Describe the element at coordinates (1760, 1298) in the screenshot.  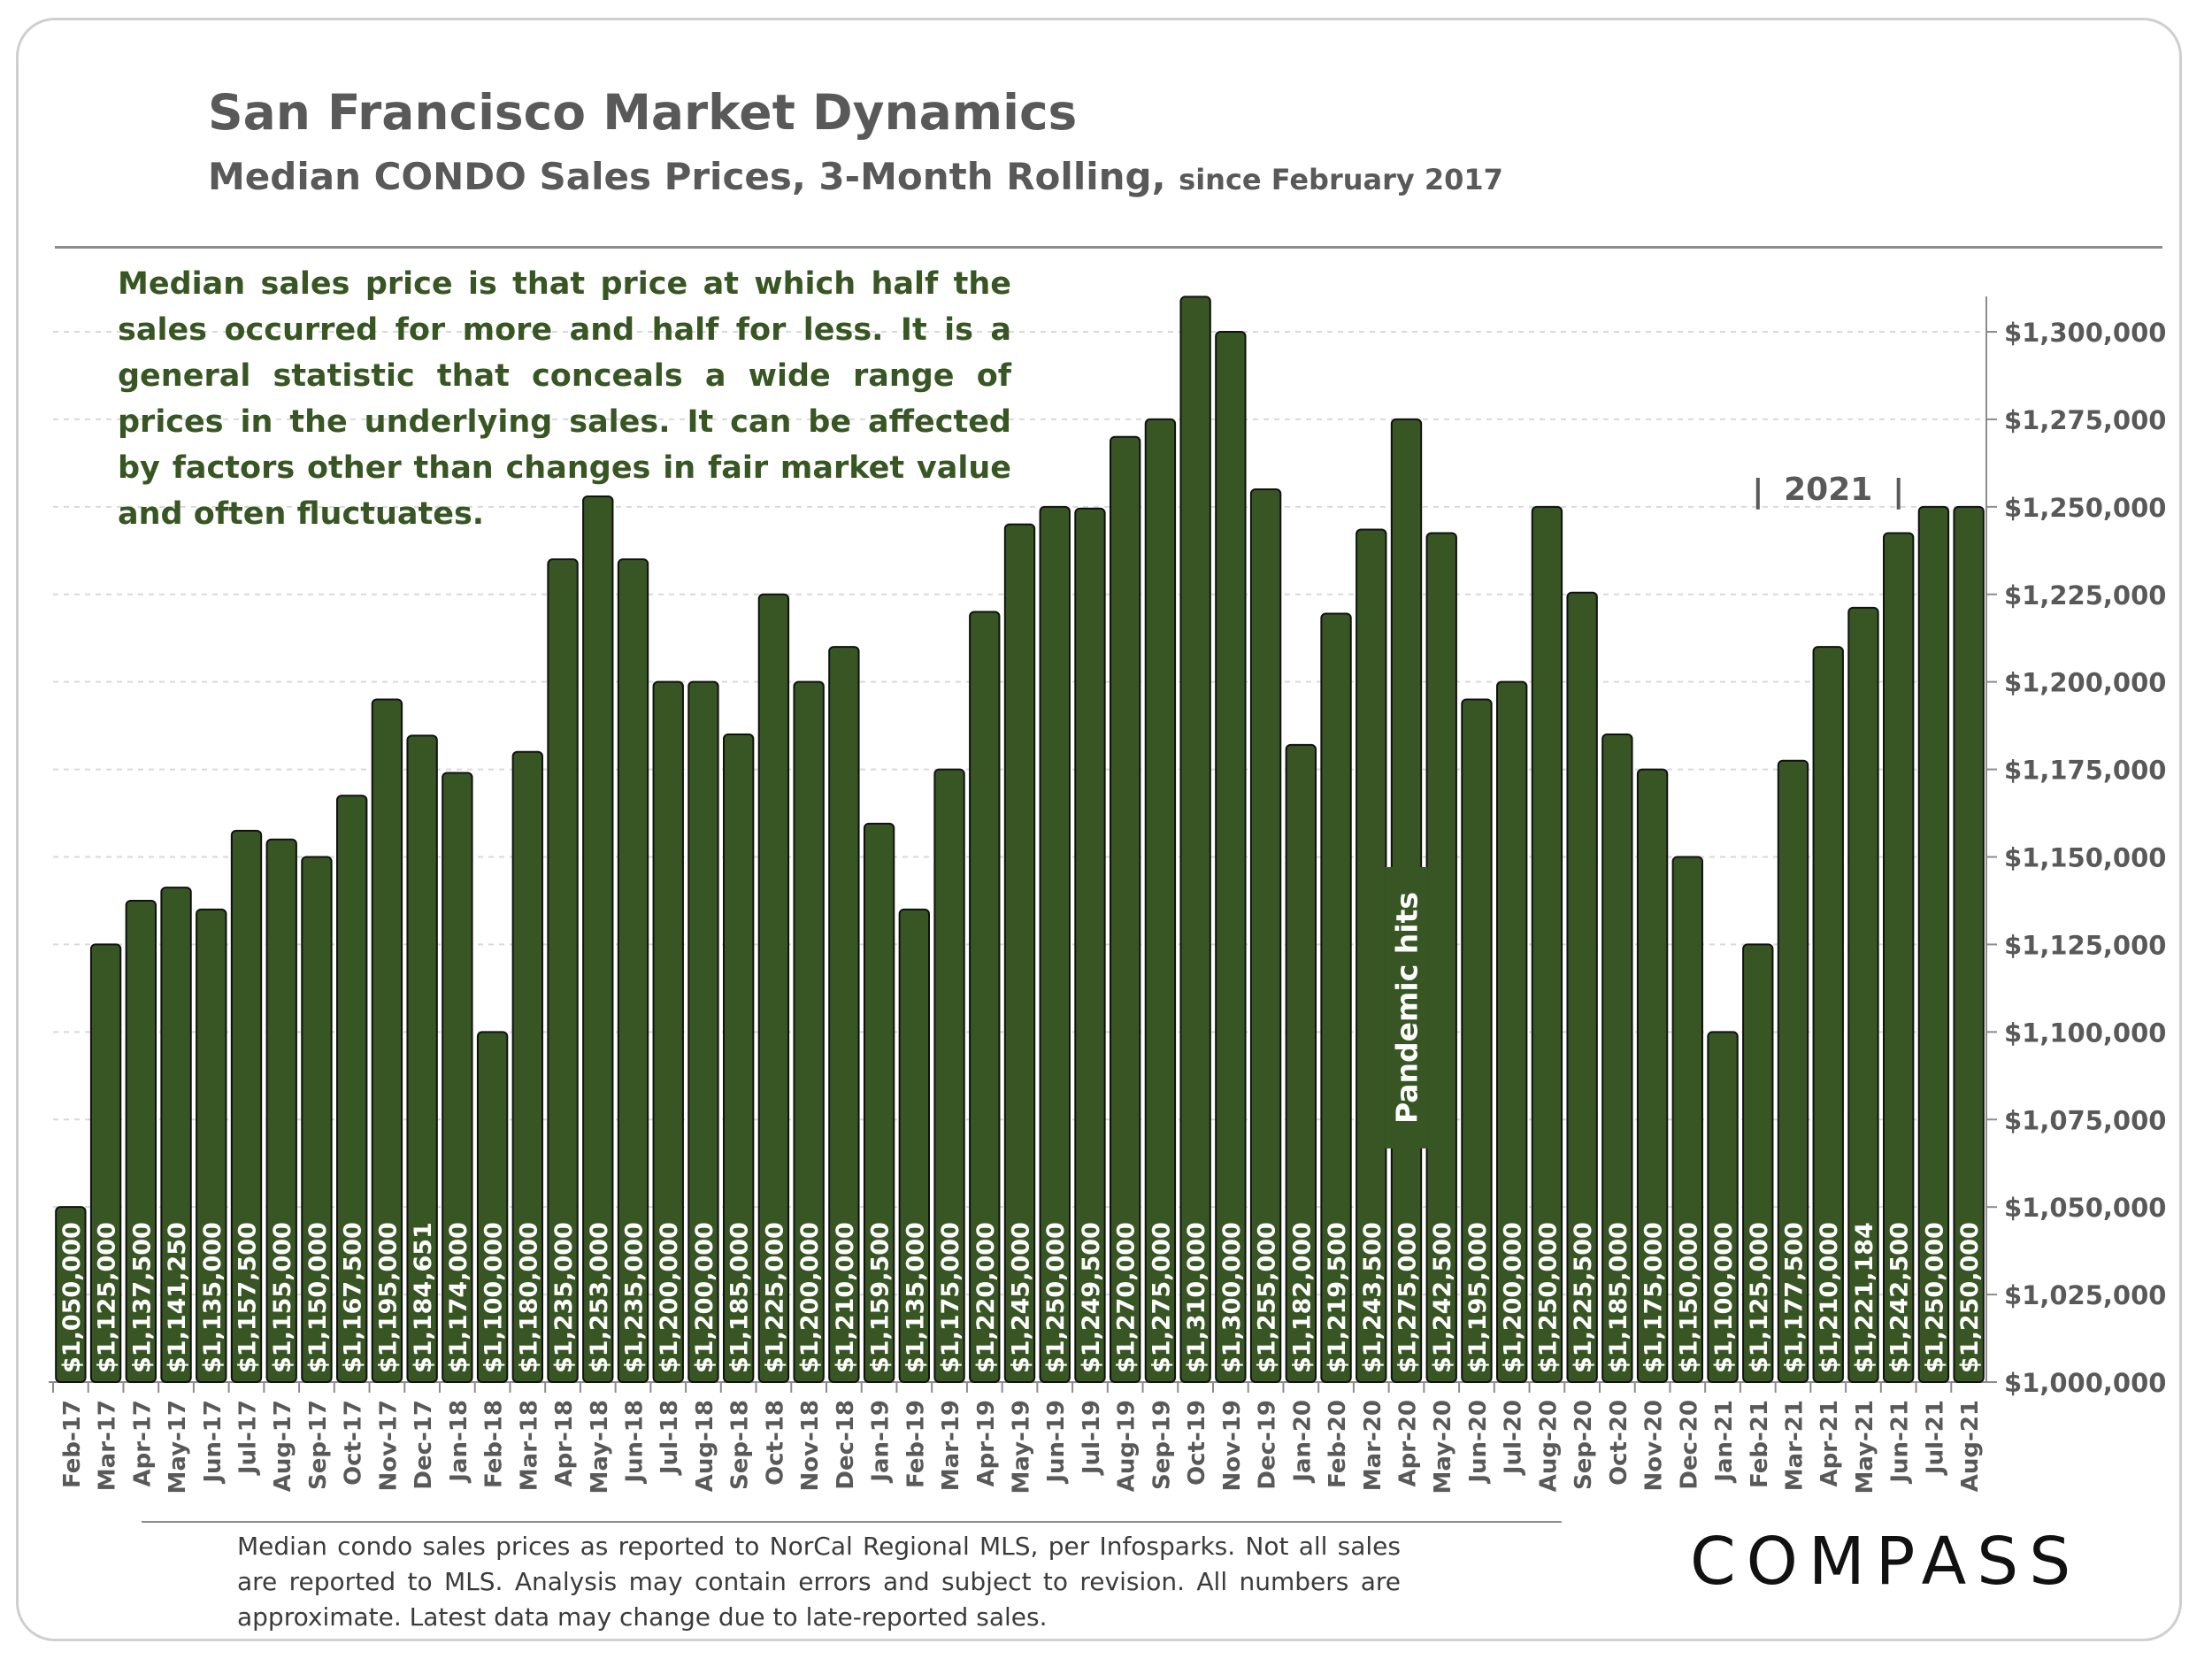
I see `bar-value-label: $1,125,000` at that location.